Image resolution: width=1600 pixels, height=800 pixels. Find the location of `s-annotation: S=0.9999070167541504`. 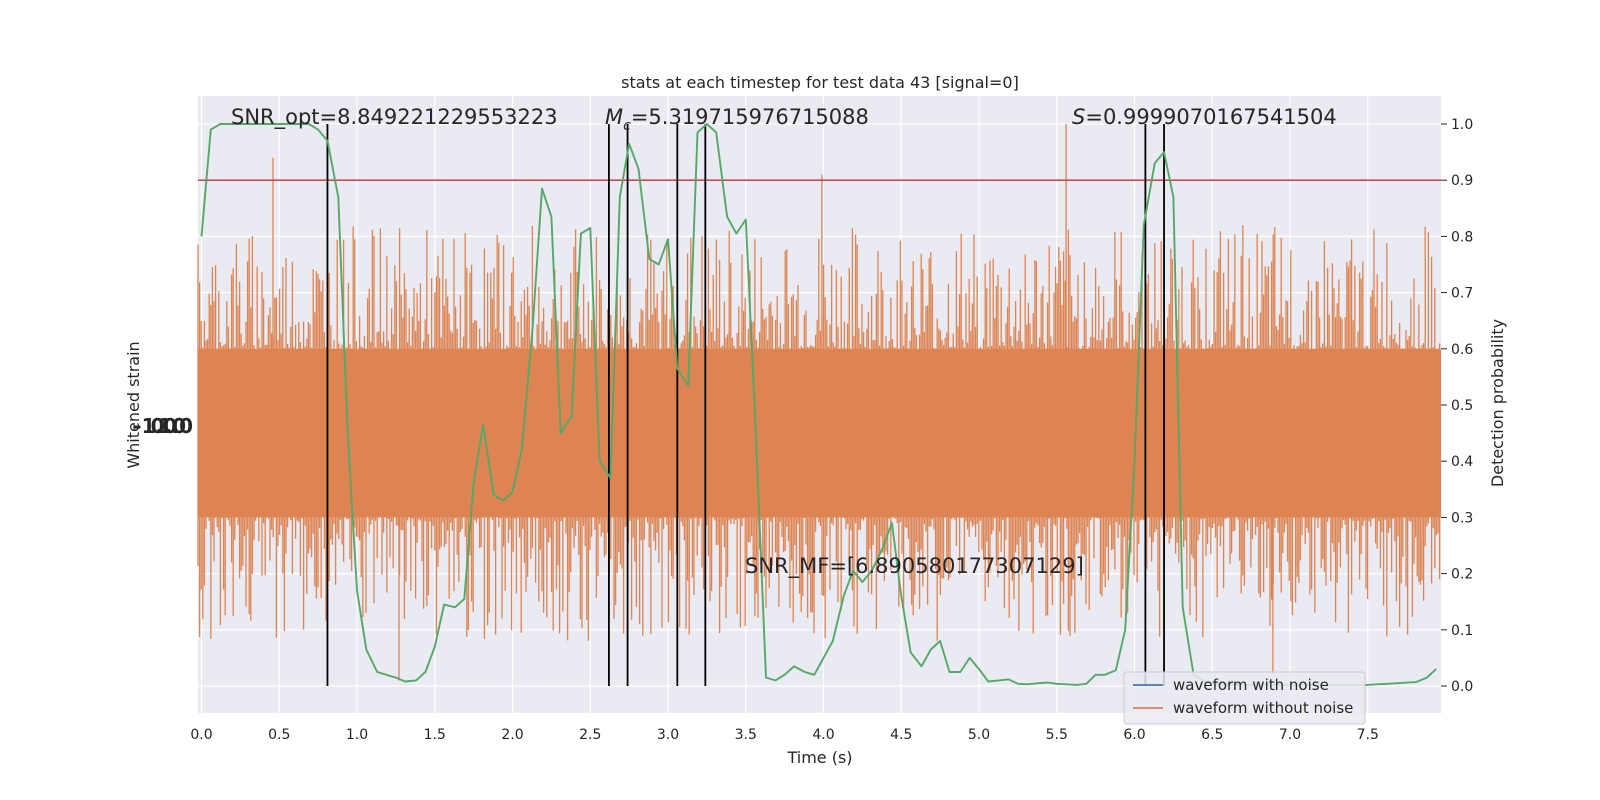

s-annotation: S=0.9999070167541504 is located at coordinates (1204, 117).